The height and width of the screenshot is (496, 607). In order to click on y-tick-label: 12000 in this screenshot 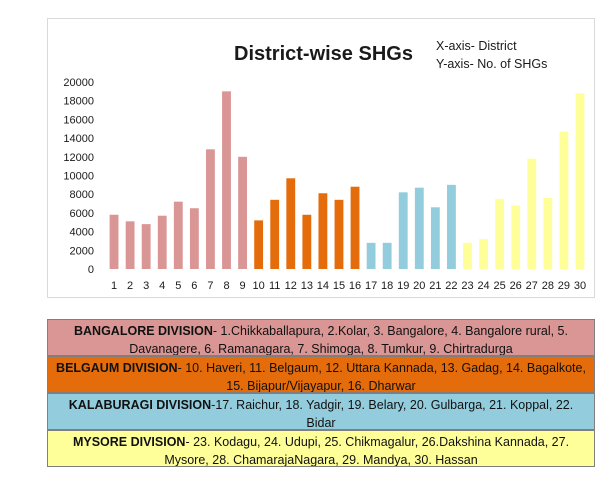, I will do `click(78, 158)`.